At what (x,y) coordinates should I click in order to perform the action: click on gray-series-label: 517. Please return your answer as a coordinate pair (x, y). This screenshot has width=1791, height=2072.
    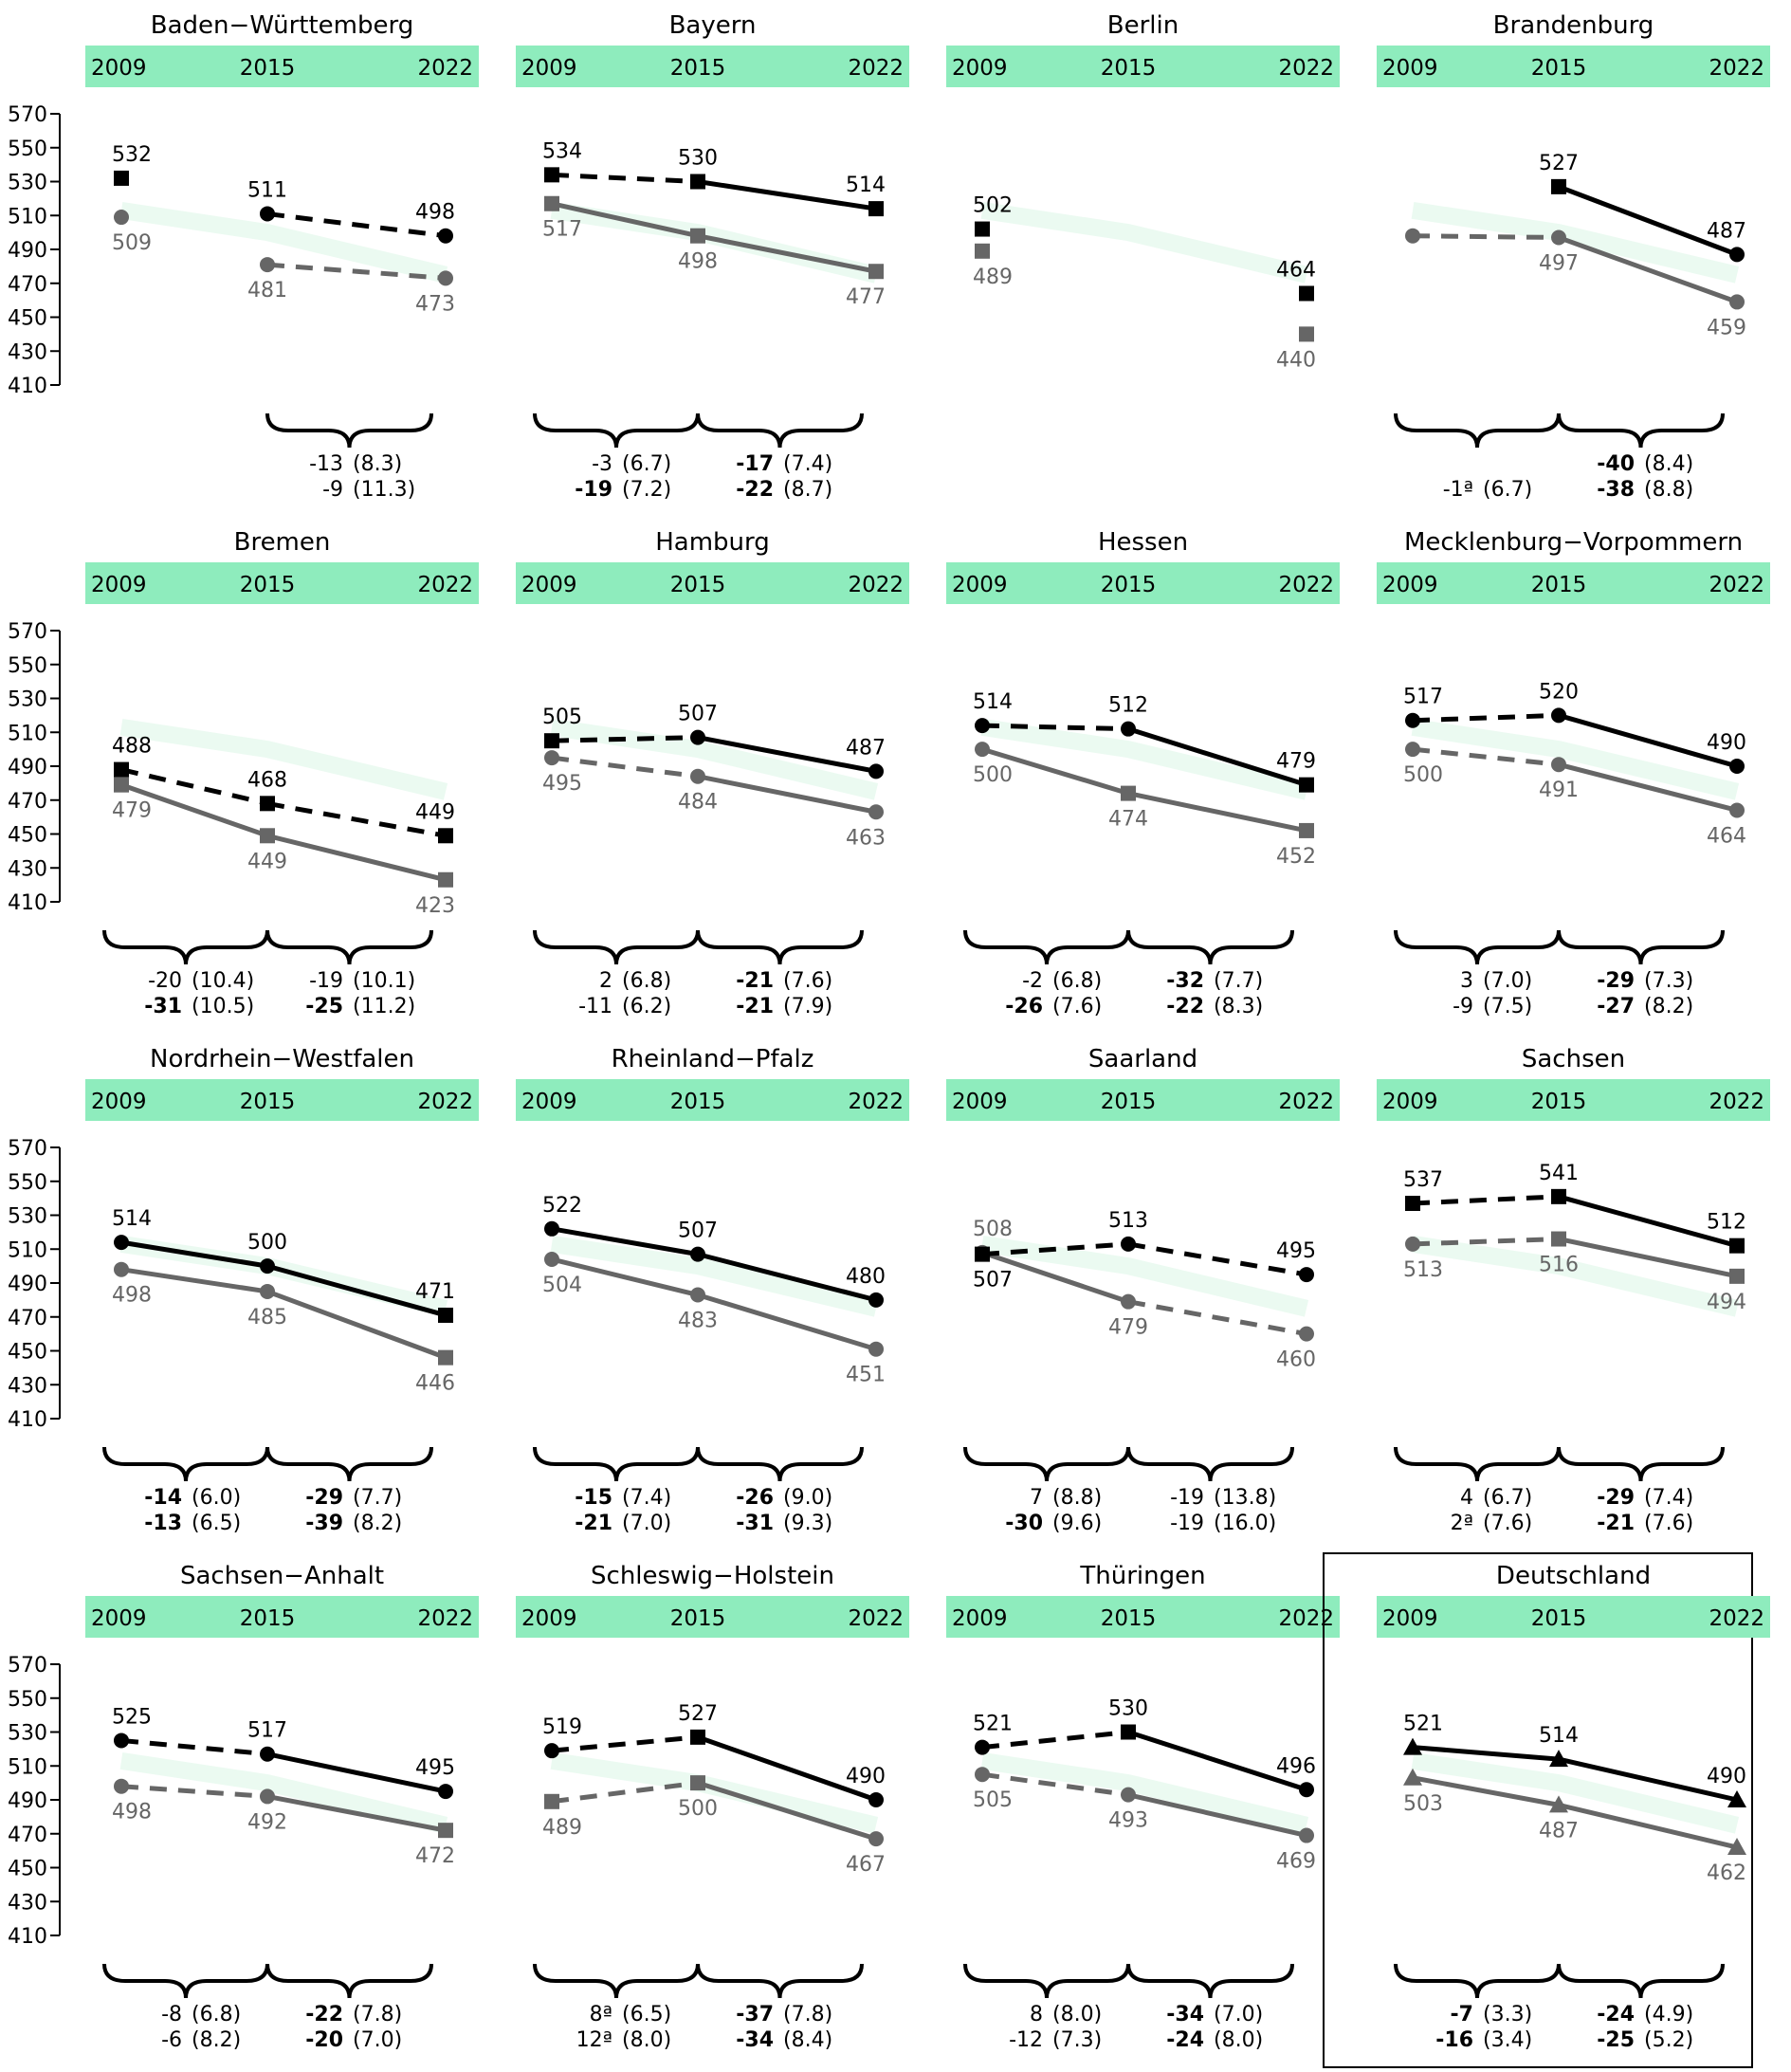
    Looking at the image, I should click on (562, 230).